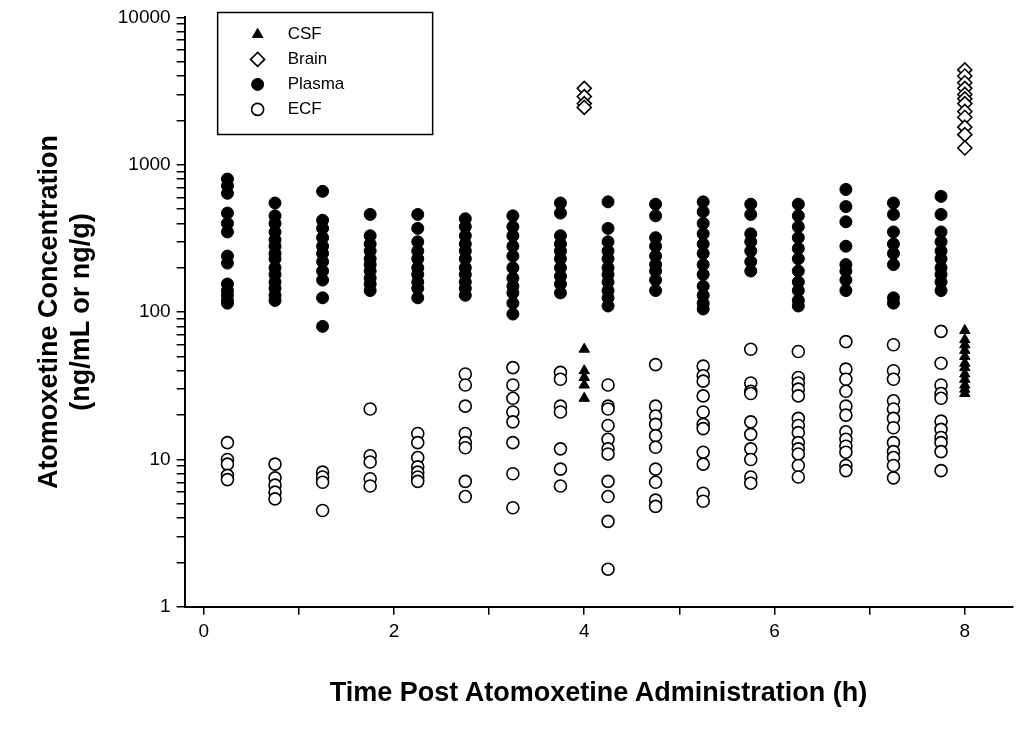 The image size is (1021, 734). Describe the element at coordinates (144, 16) in the screenshot. I see `y-tick-label: 10000` at that location.